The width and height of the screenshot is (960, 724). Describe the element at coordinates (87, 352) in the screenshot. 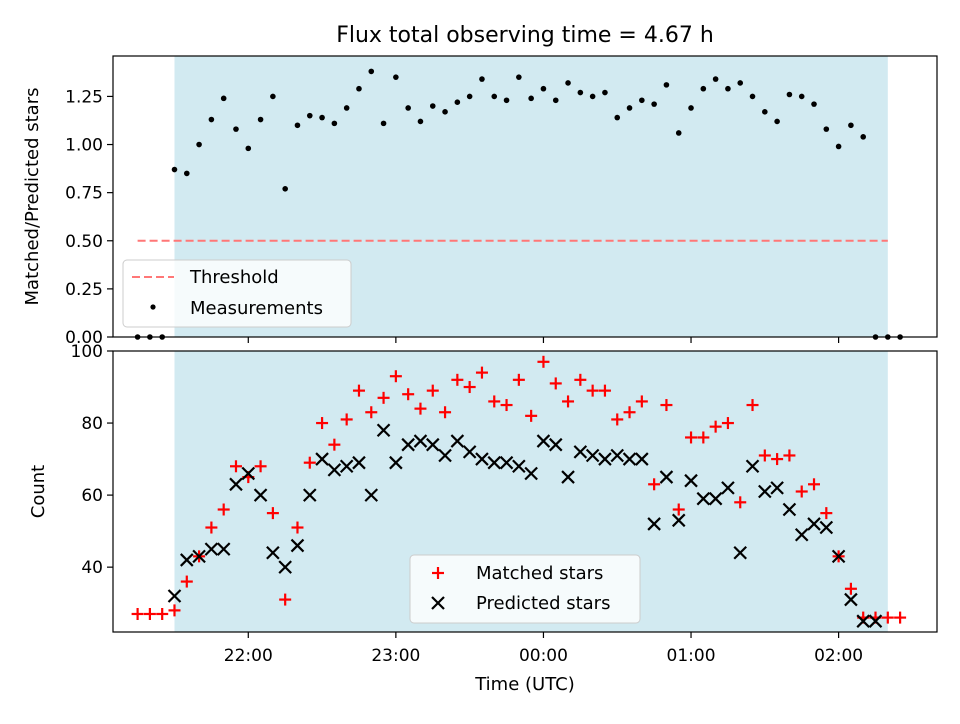

I see `bottom-y-tick-label: 100` at that location.